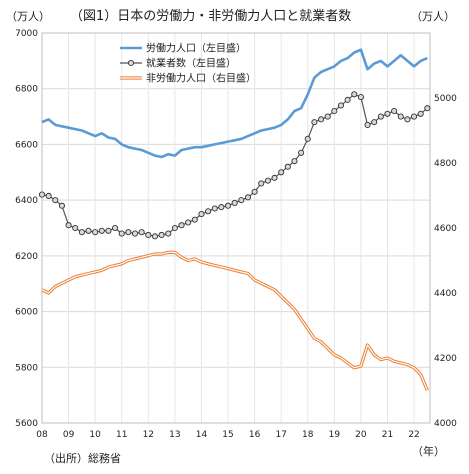 This screenshot has width=469, height=474. Describe the element at coordinates (26, 424) in the screenshot. I see `left-tick-label: 5600` at that location.